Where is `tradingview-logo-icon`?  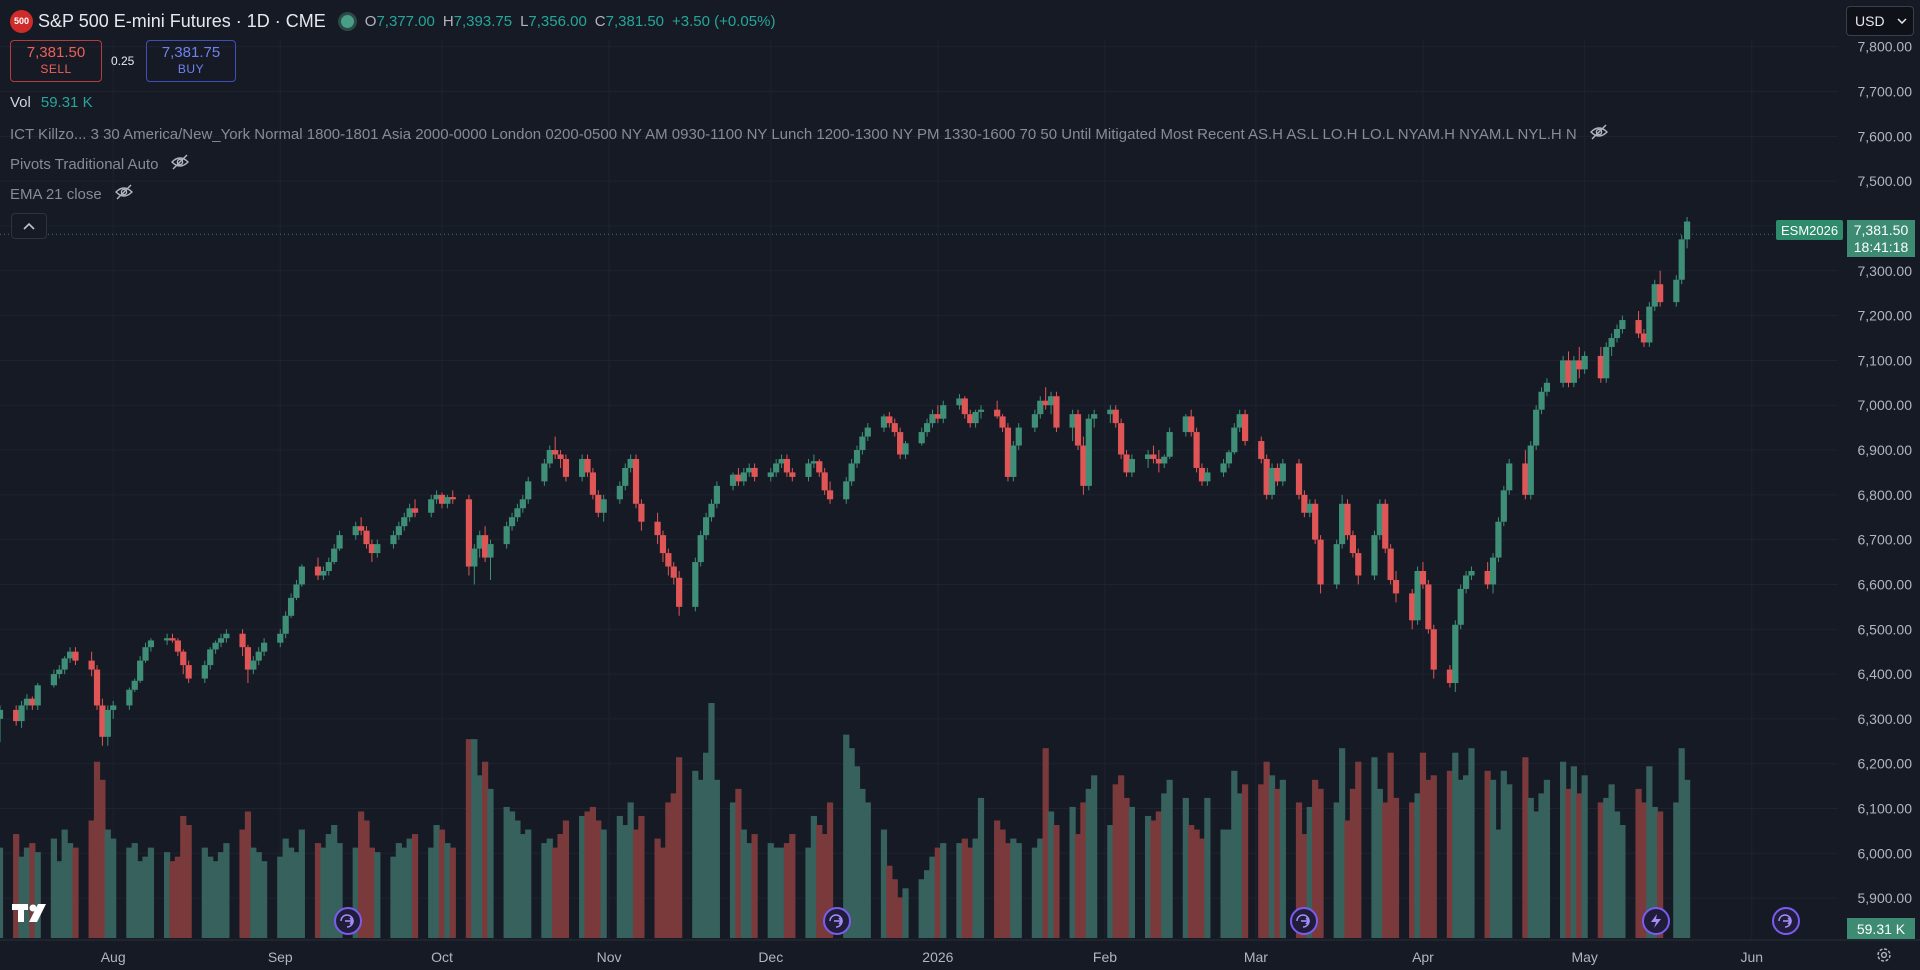 tradingview-logo-icon is located at coordinates (33, 914).